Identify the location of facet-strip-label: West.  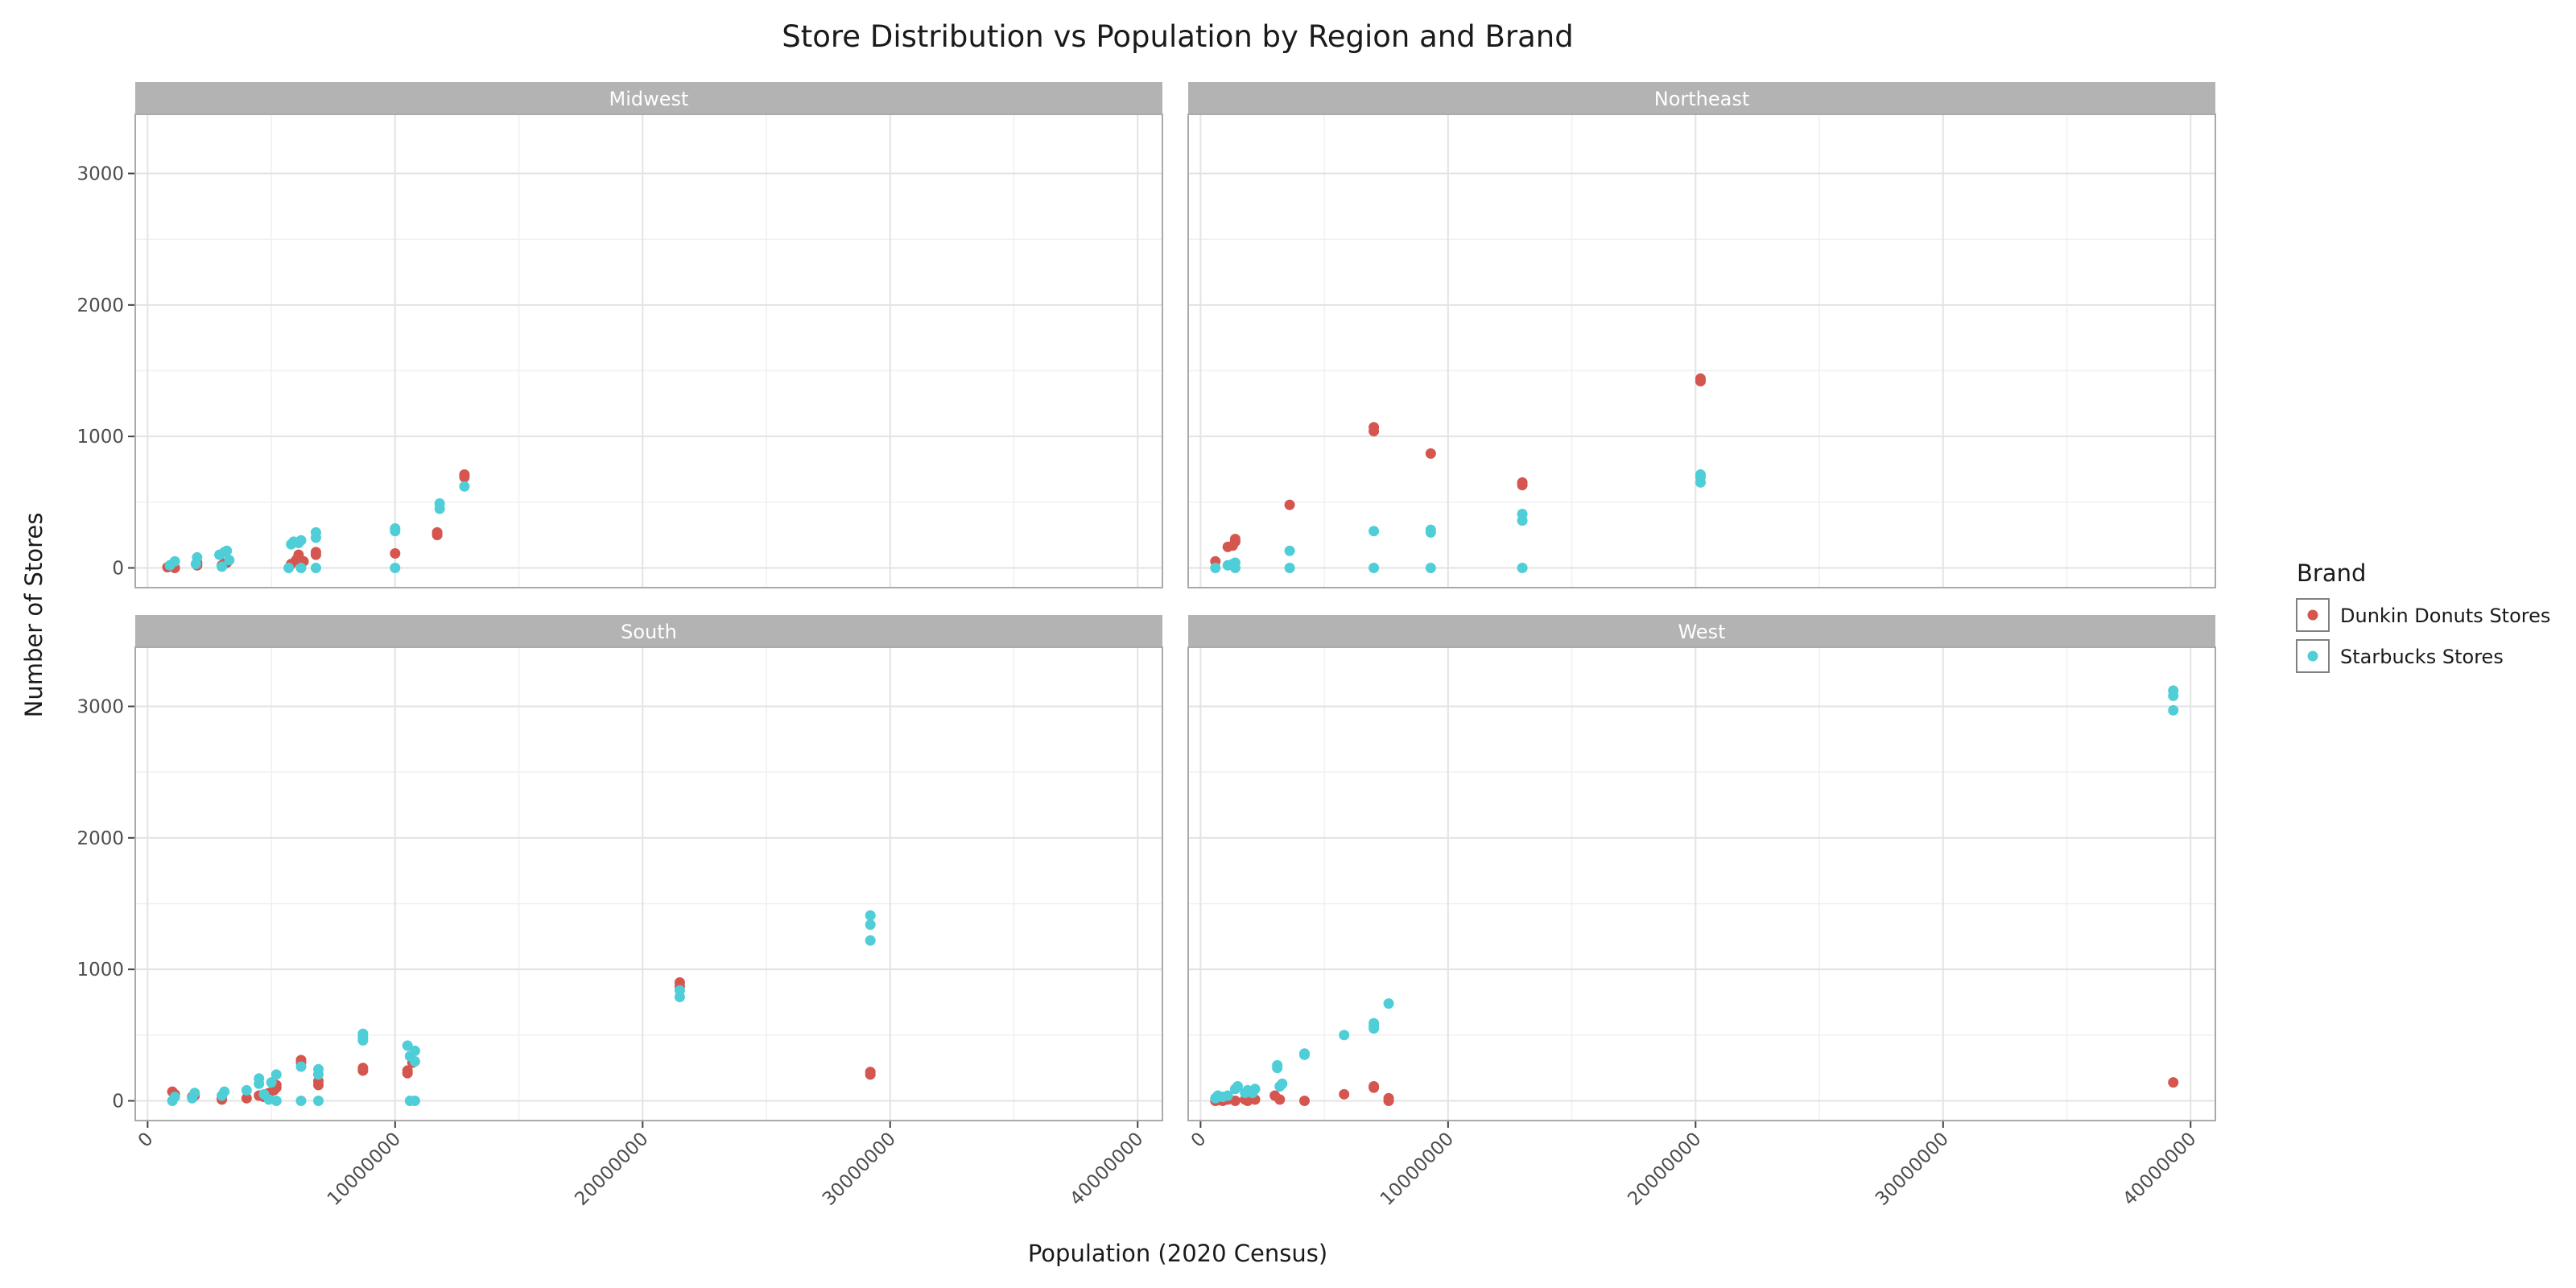
(1701, 632).